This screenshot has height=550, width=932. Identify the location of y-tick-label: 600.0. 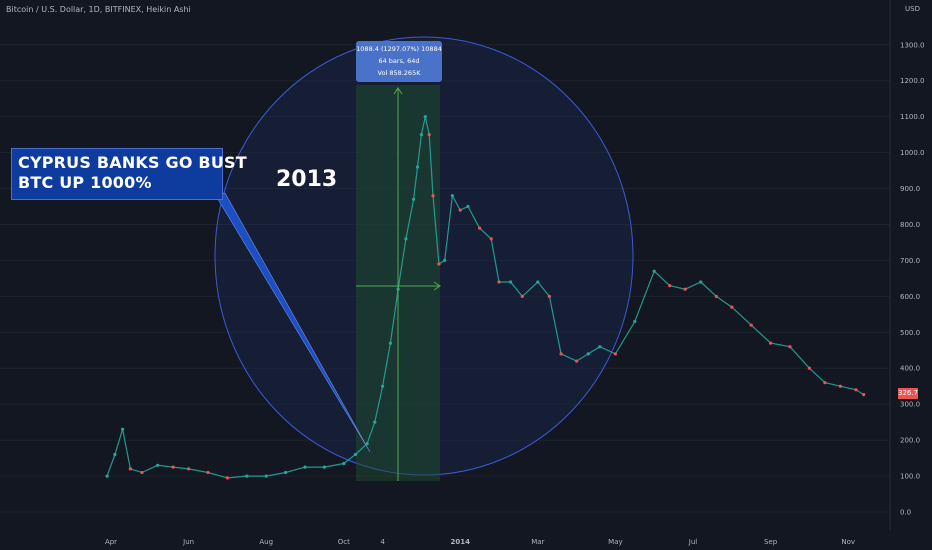
(910, 297).